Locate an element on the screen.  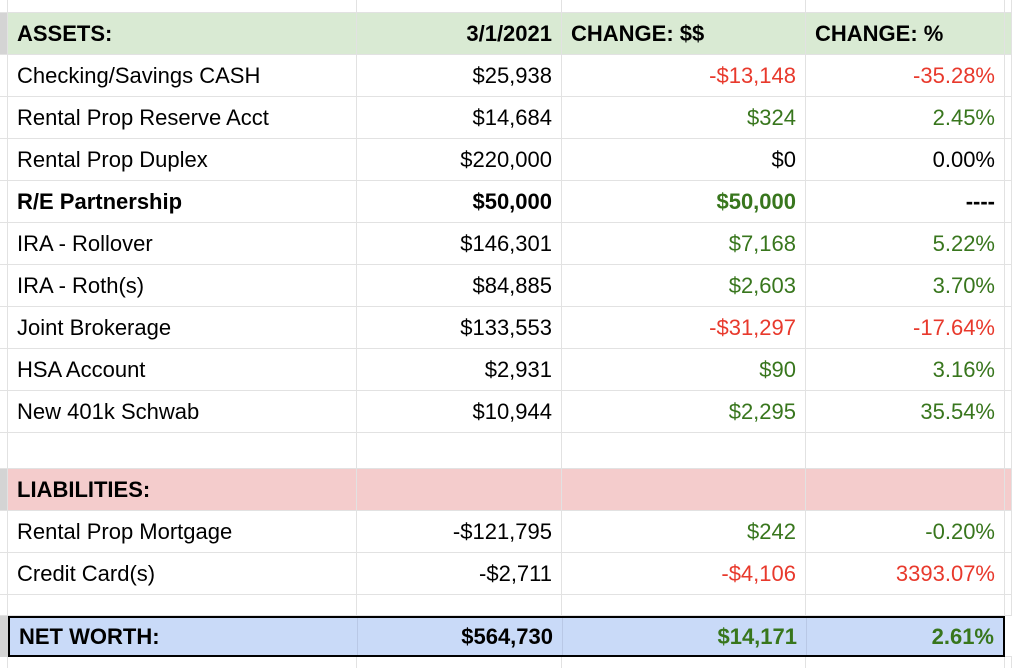
cell-asset-name: Checking/Savings CASH is located at coordinates (182, 76).